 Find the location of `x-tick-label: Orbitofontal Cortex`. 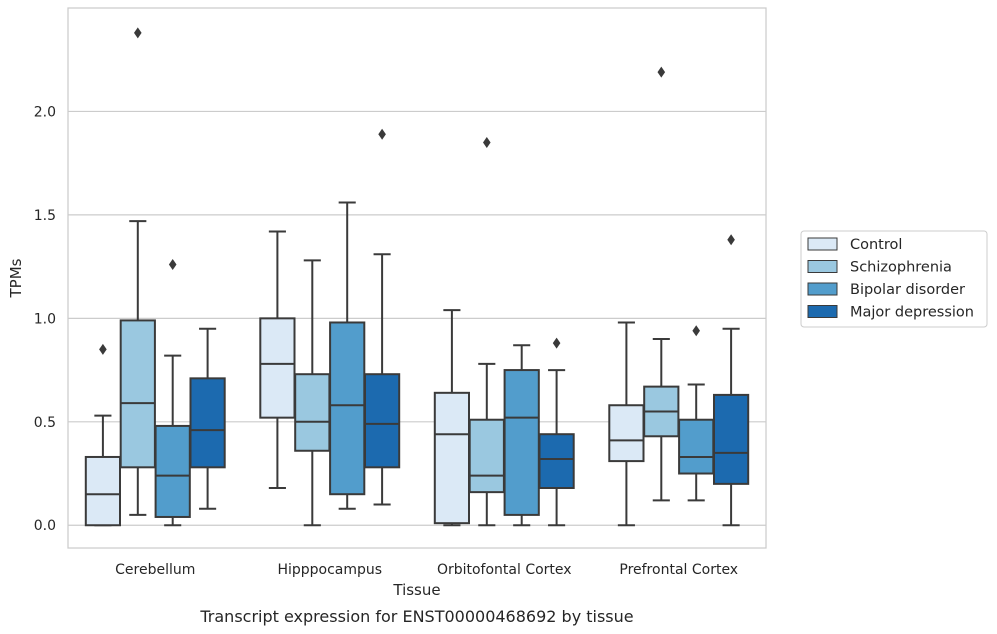

x-tick-label: Orbitofontal Cortex is located at coordinates (504, 570).